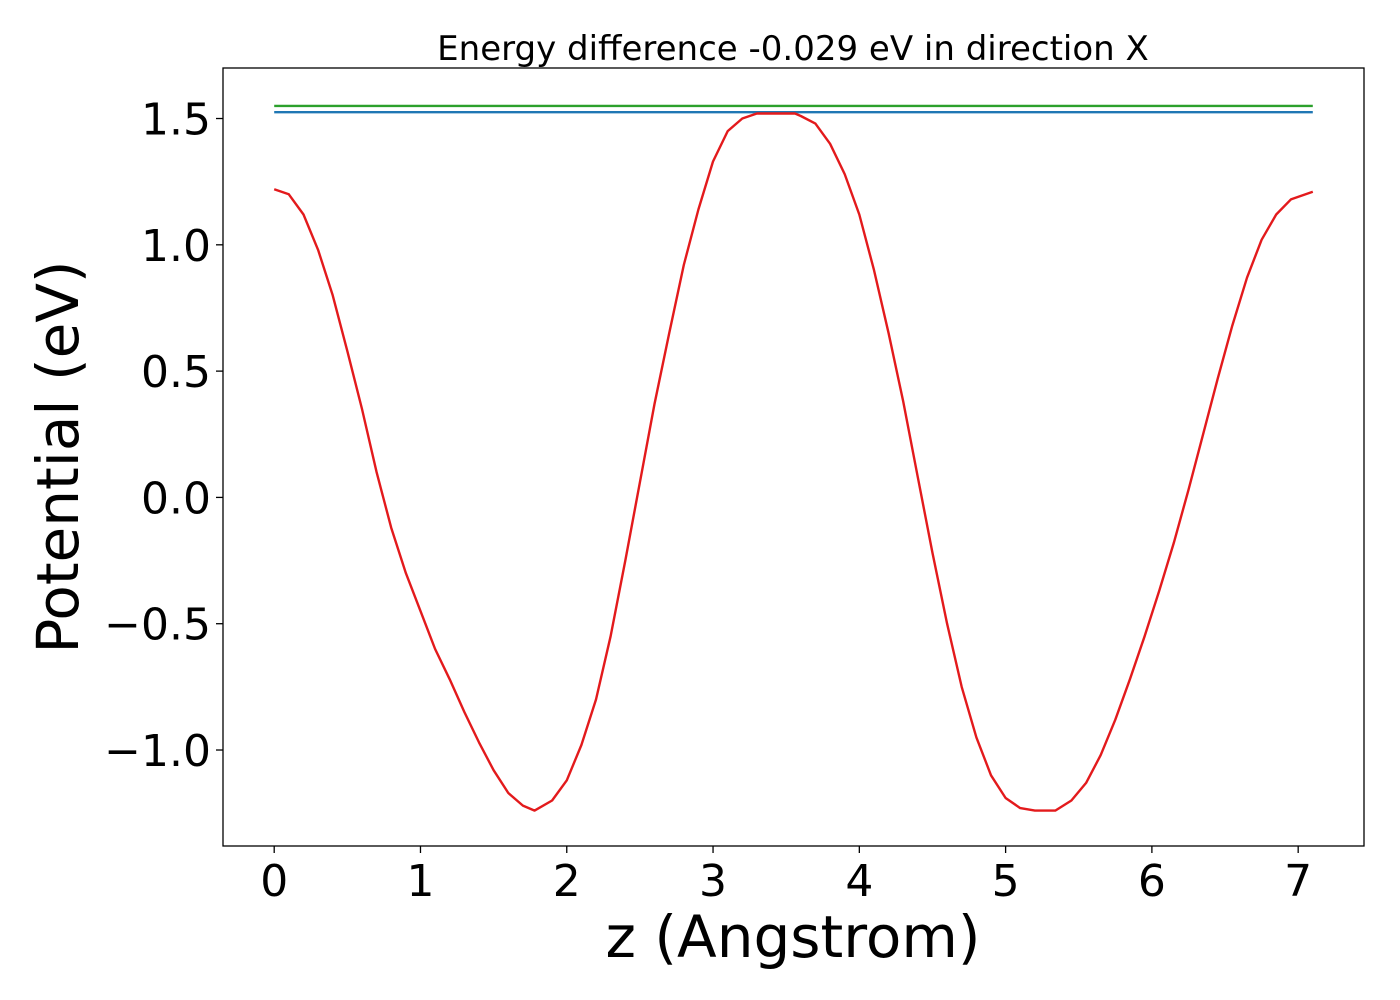 This screenshot has height=1000, width=1400. I want to click on x-tick-label: 5, so click(1006, 881).